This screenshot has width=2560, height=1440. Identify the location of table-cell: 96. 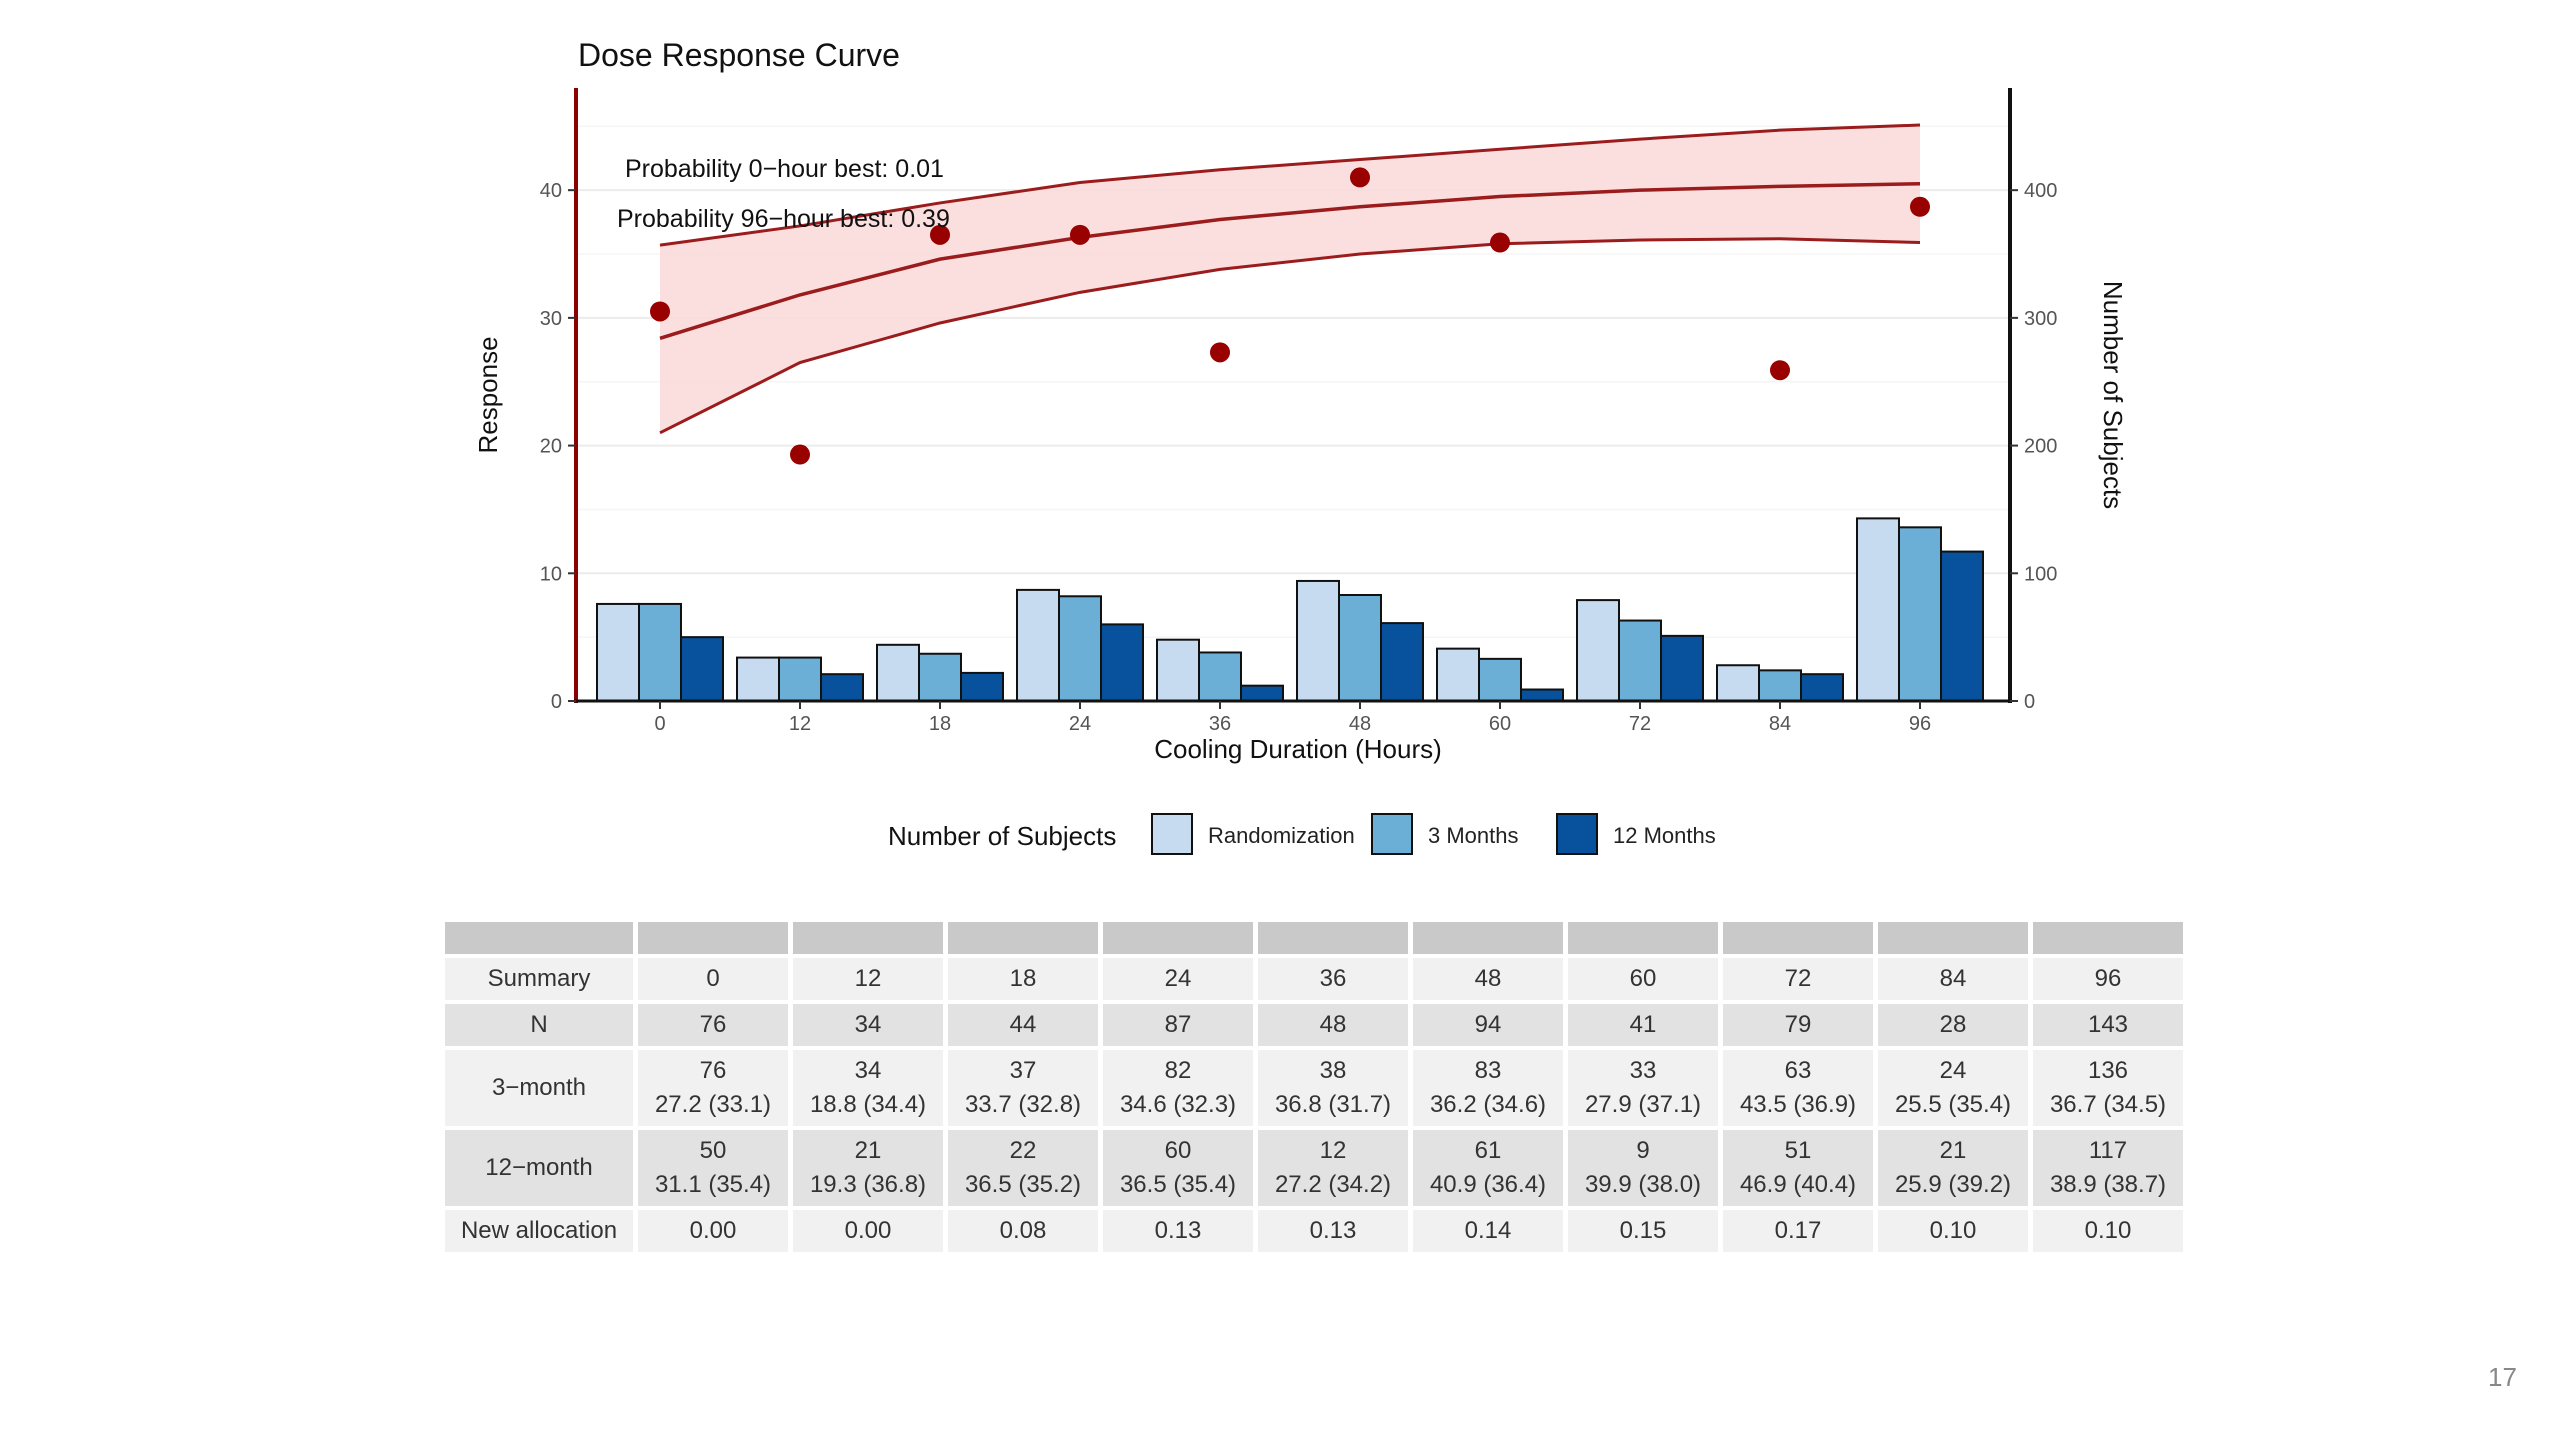
(2108, 979).